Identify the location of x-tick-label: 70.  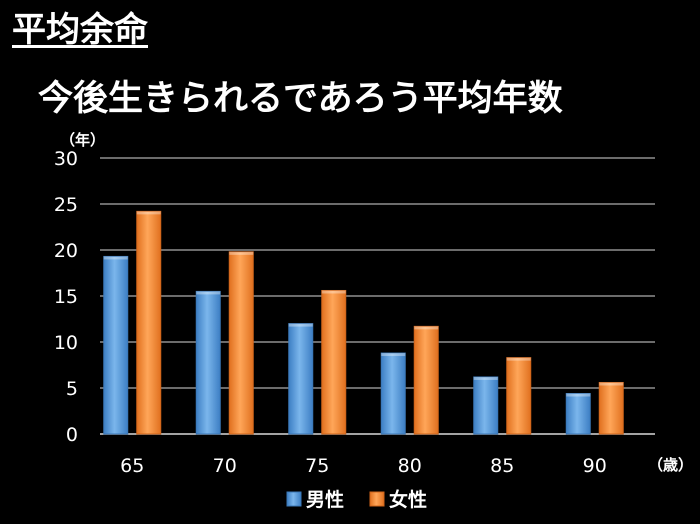
(225, 466).